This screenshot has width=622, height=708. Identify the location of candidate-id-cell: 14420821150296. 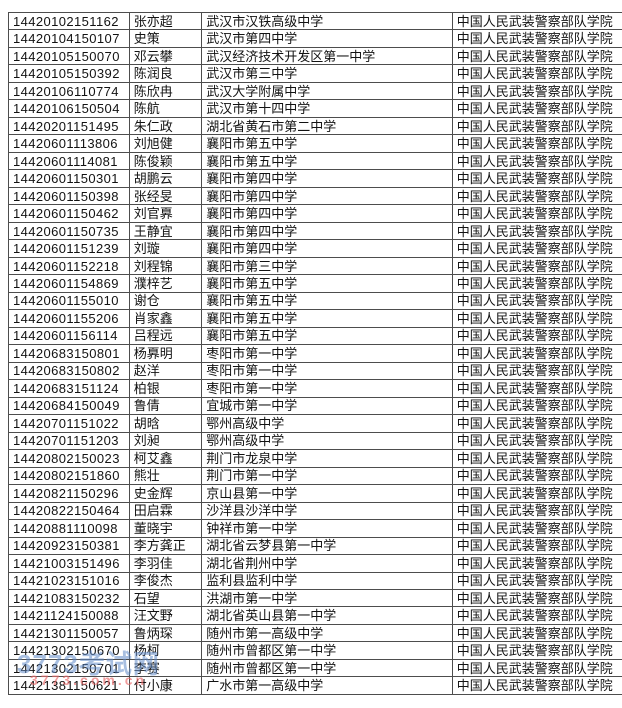
(69, 493).